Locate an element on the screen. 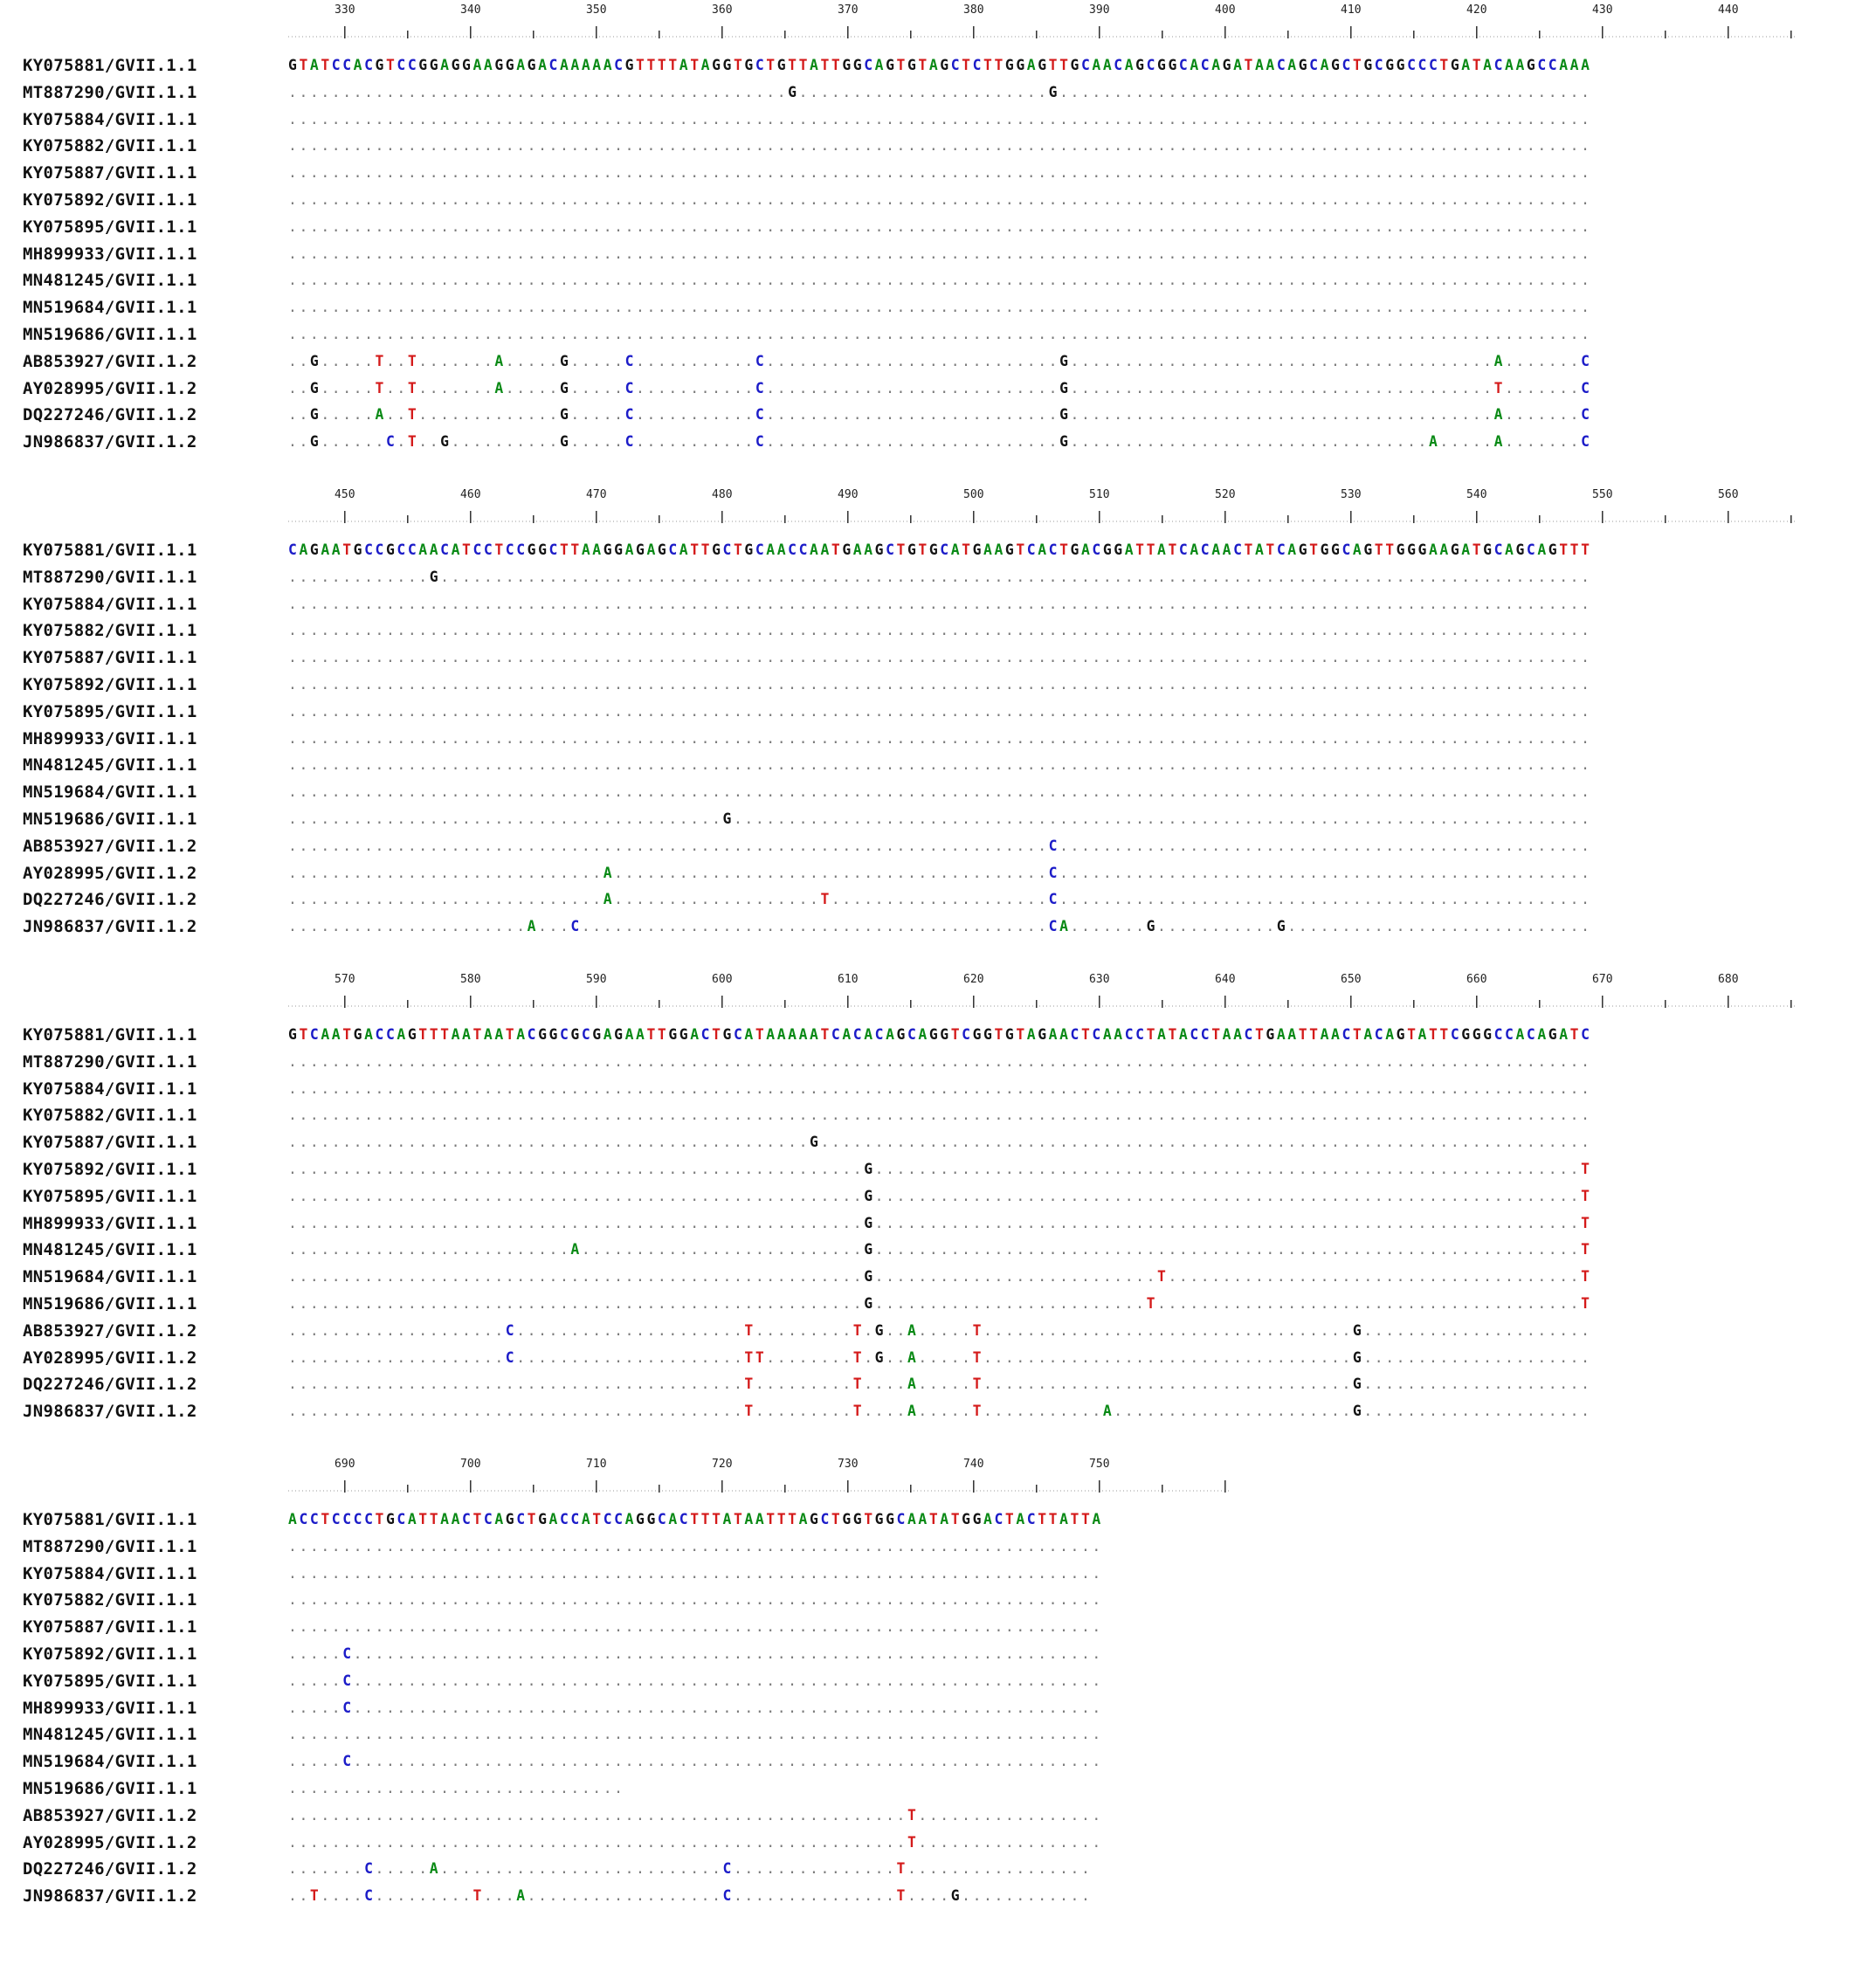 This screenshot has height=1972, width=1876. ruler-tick-label: 550 is located at coordinates (1602, 494).